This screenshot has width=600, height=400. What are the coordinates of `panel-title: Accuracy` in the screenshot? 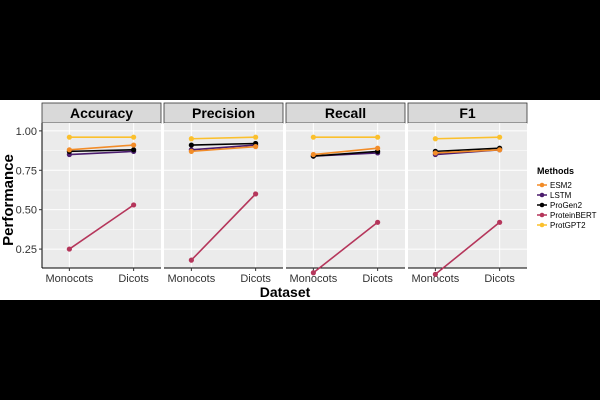 It's located at (101, 113).